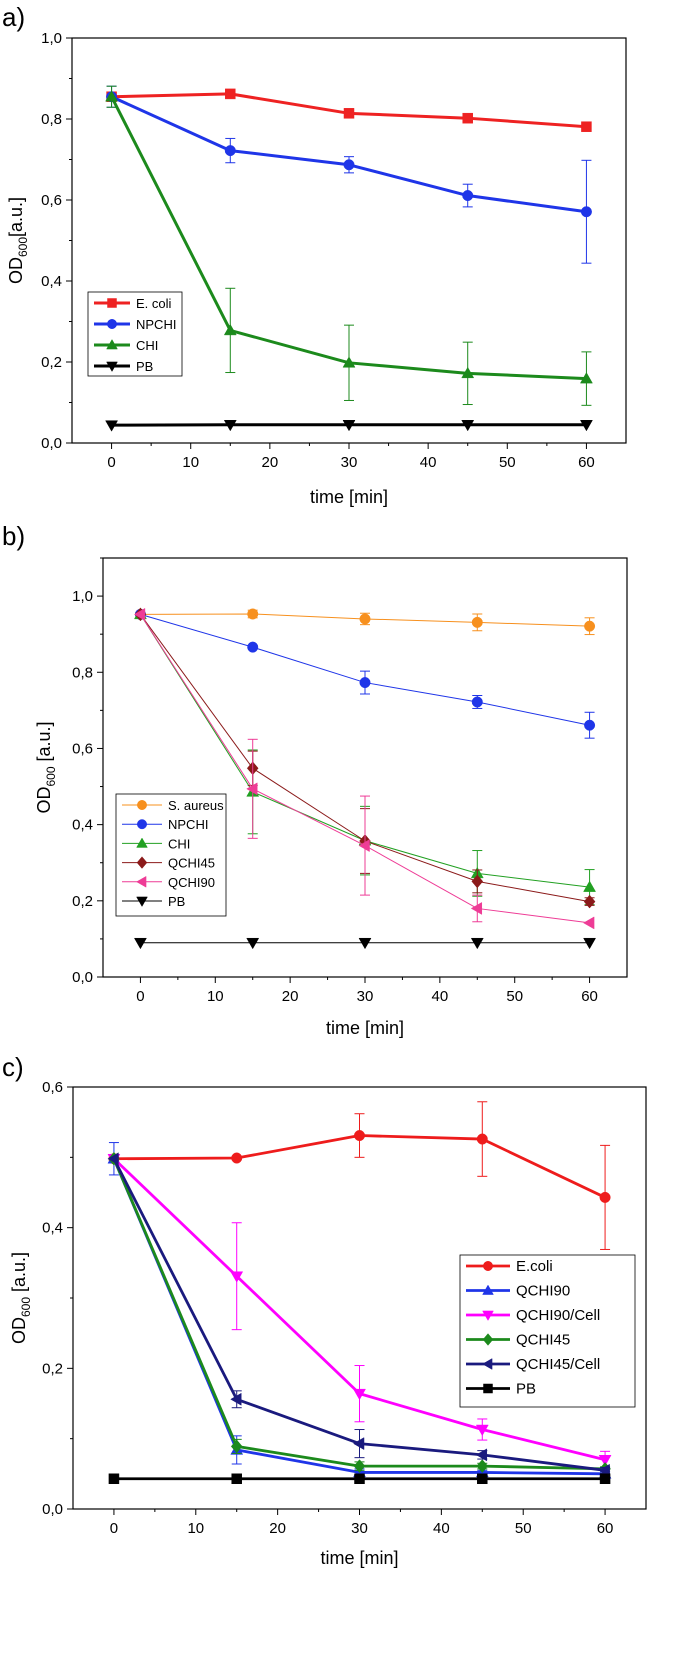 This screenshot has height=1657, width=685. Describe the element at coordinates (589, 996) in the screenshot. I see `x-tick-label: 60` at that location.